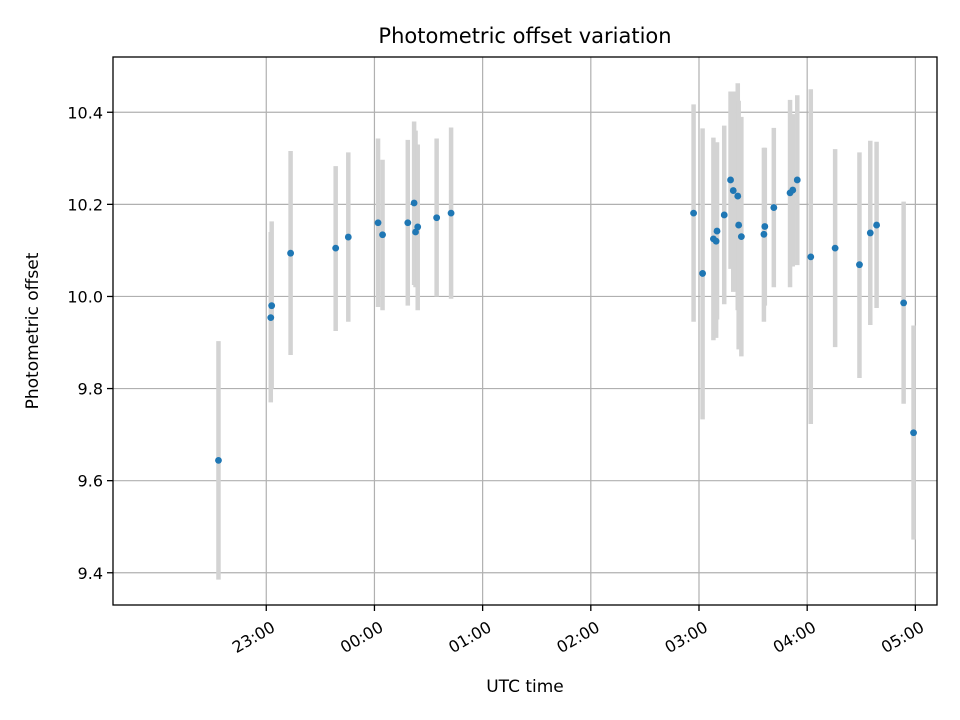 The width and height of the screenshot is (960, 720). I want to click on y-tick-label-3: 10.0, so click(85, 296).